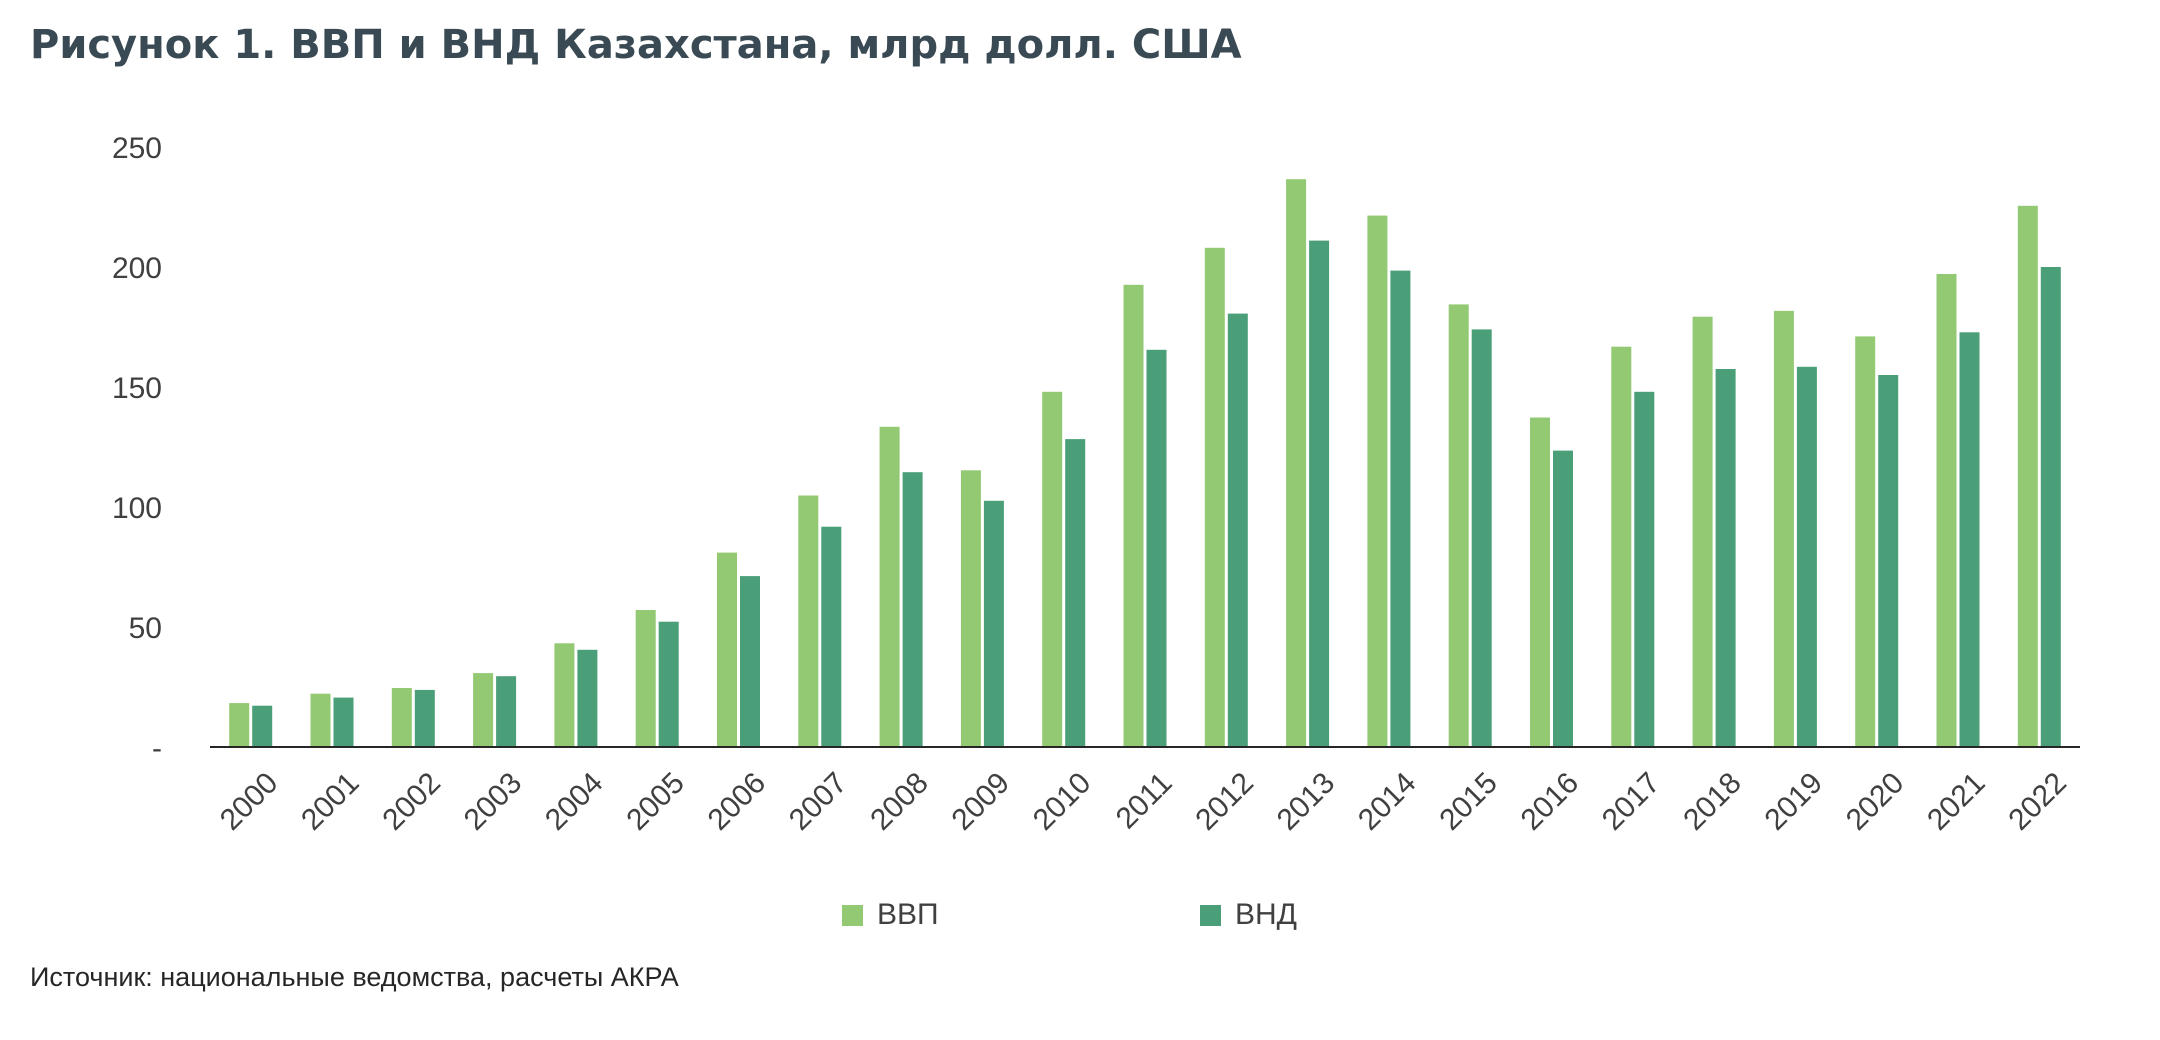 The width and height of the screenshot is (2160, 1040). Describe the element at coordinates (411, 801) in the screenshot. I see `x-tick-label: 2002` at that location.